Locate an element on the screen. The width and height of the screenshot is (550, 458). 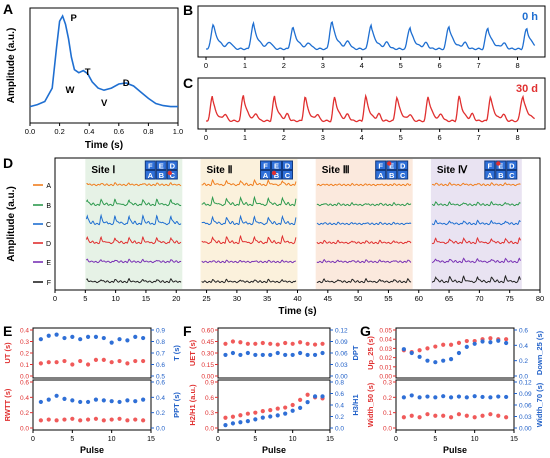
trace-f is located at coordinates (134, 280).